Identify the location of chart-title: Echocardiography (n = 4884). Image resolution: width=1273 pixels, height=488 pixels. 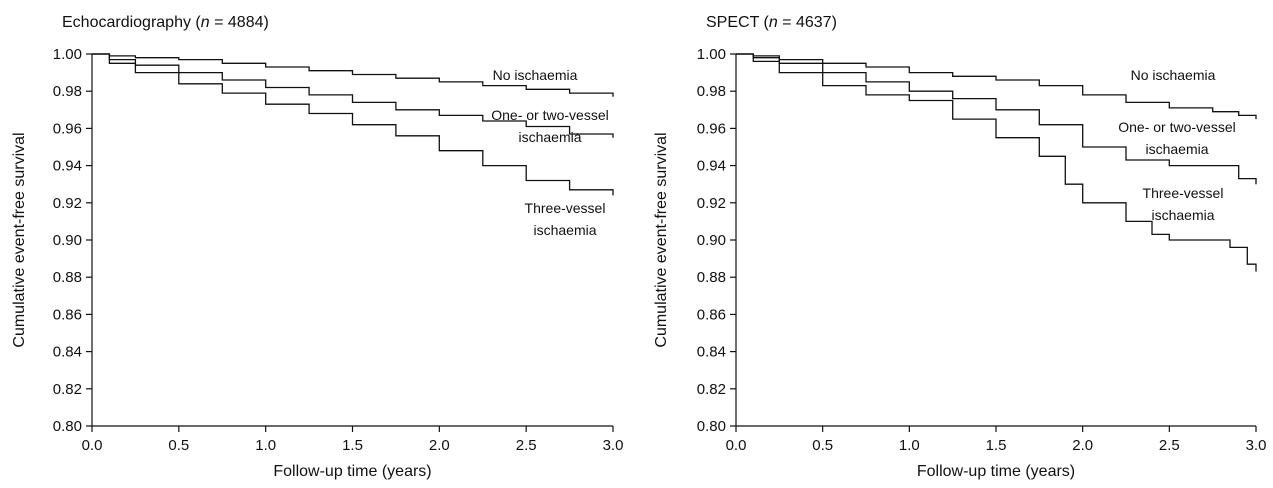
(165, 22).